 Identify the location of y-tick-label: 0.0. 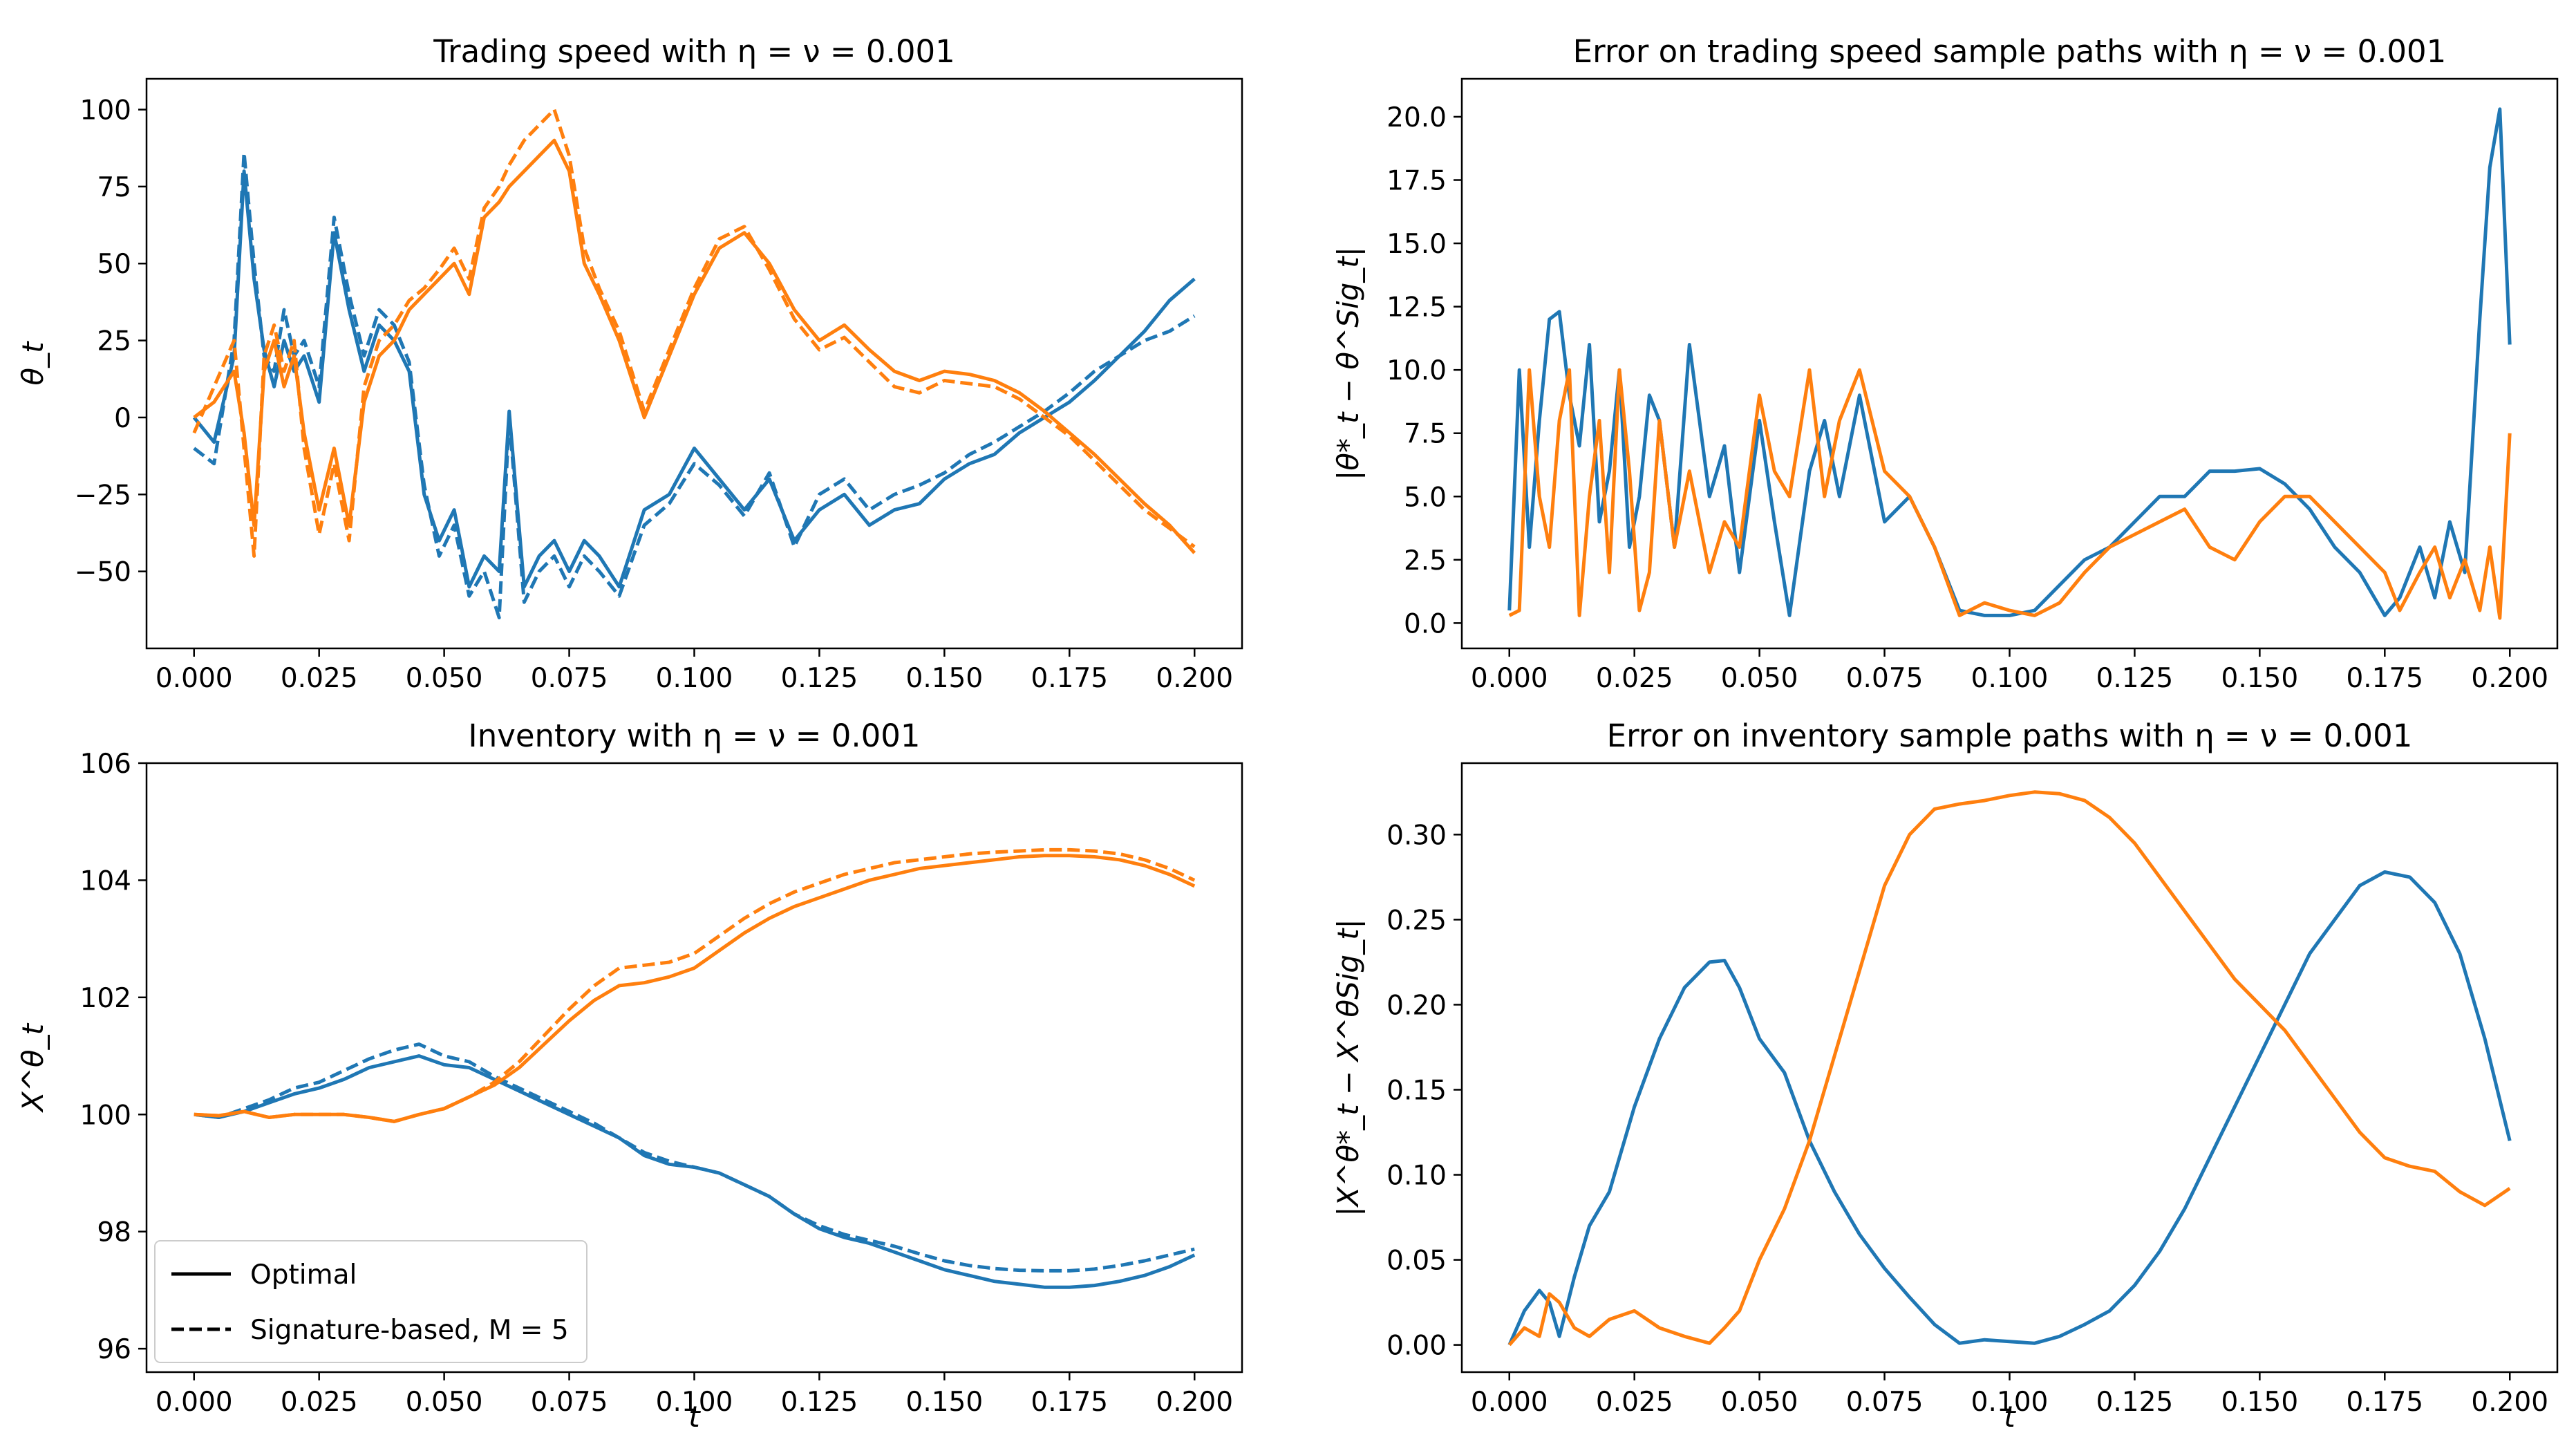
(1425, 623).